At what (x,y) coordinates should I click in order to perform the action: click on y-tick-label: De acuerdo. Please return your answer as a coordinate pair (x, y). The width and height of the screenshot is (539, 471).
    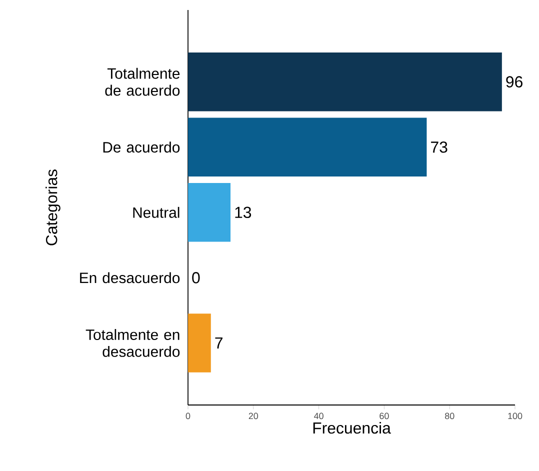
    Looking at the image, I should click on (141, 147).